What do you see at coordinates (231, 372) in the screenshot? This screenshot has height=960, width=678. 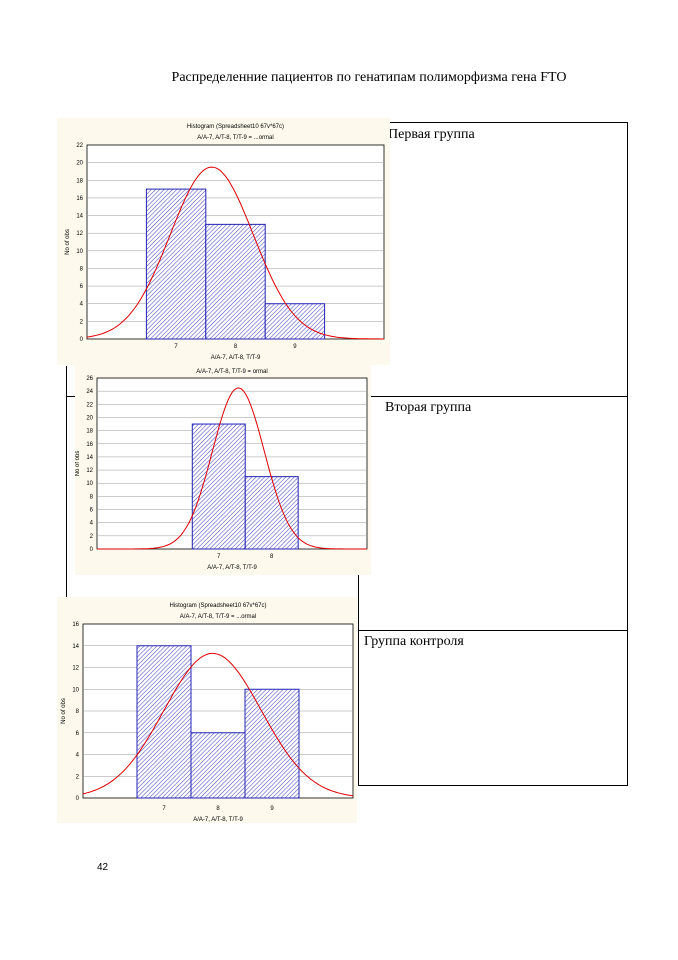 I see `chart-subtitle: A/A-7, A/T-8, T/T-9 = ormal` at bounding box center [231, 372].